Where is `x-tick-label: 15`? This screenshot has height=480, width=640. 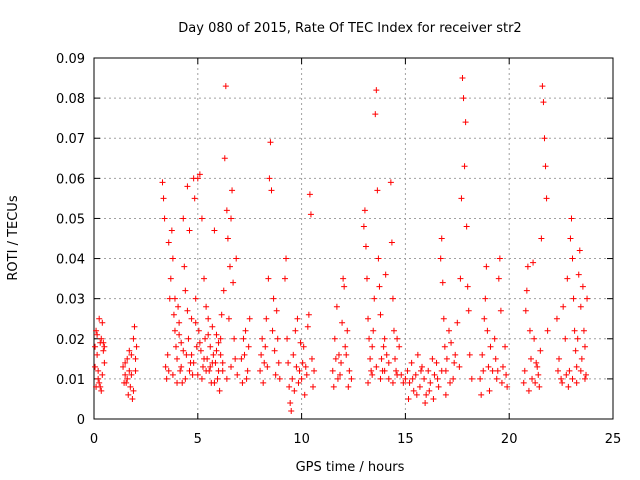
x-tick-label: 15 is located at coordinates (405, 439).